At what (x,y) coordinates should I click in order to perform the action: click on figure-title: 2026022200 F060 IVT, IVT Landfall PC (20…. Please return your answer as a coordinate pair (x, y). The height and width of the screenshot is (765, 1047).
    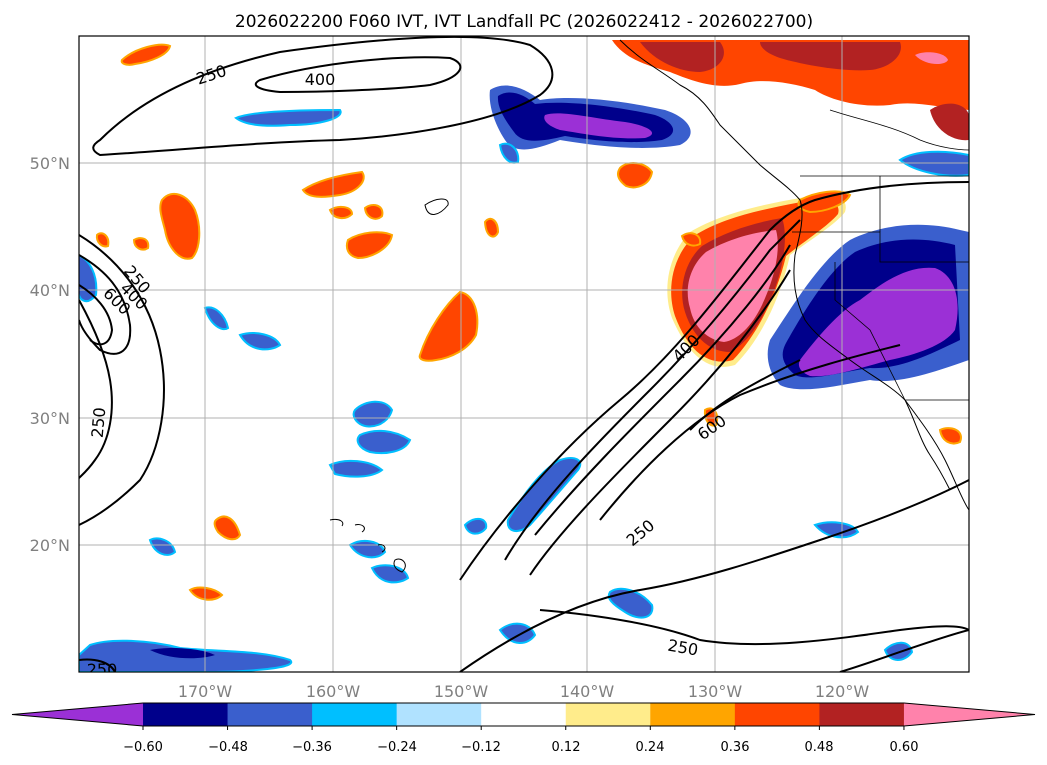
    Looking at the image, I should click on (524, 22).